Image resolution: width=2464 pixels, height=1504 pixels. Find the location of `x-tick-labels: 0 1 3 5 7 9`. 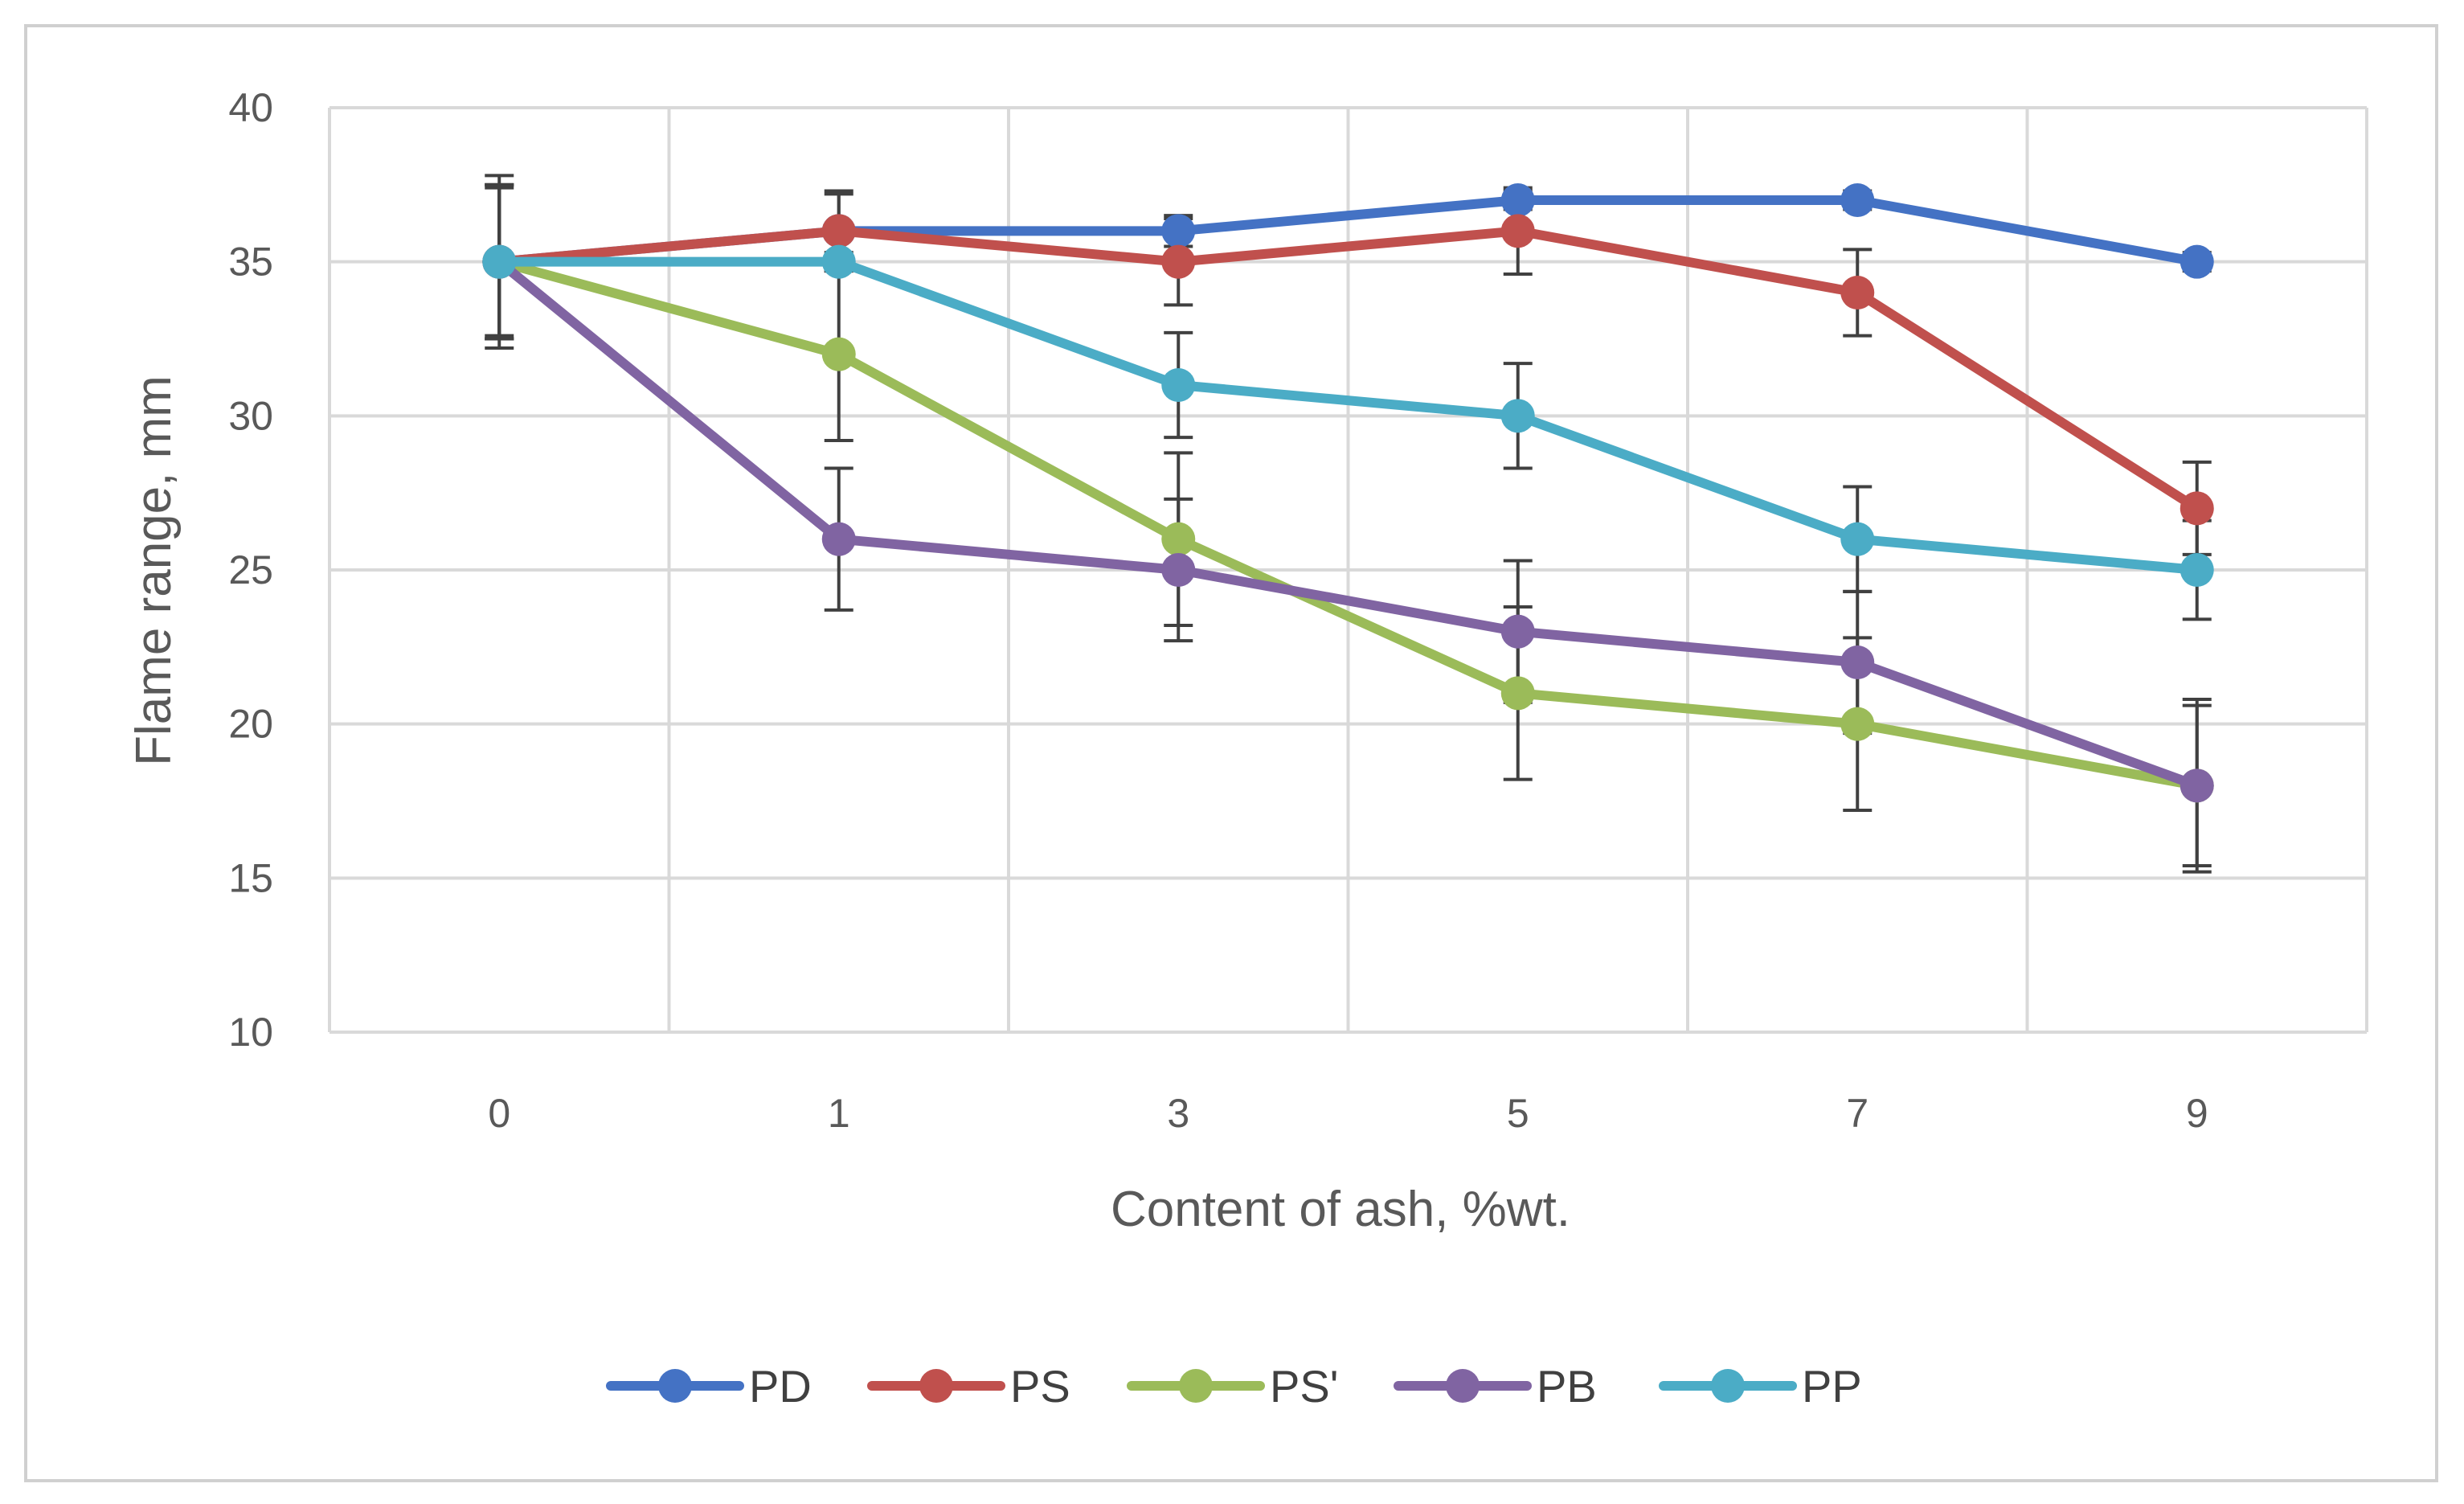

x-tick-labels: 0 1 3 5 7 9 is located at coordinates (1348, 1113).